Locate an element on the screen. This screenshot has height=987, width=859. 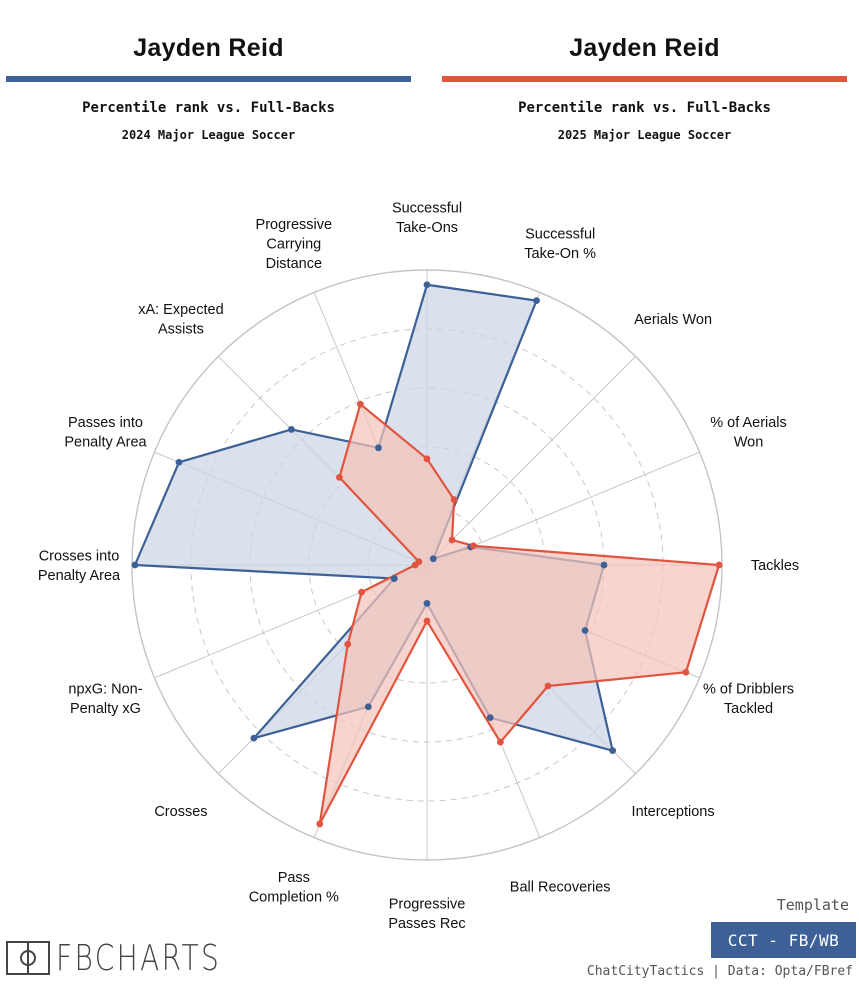
axis-label: Pass Completion % is located at coordinates (294, 888).